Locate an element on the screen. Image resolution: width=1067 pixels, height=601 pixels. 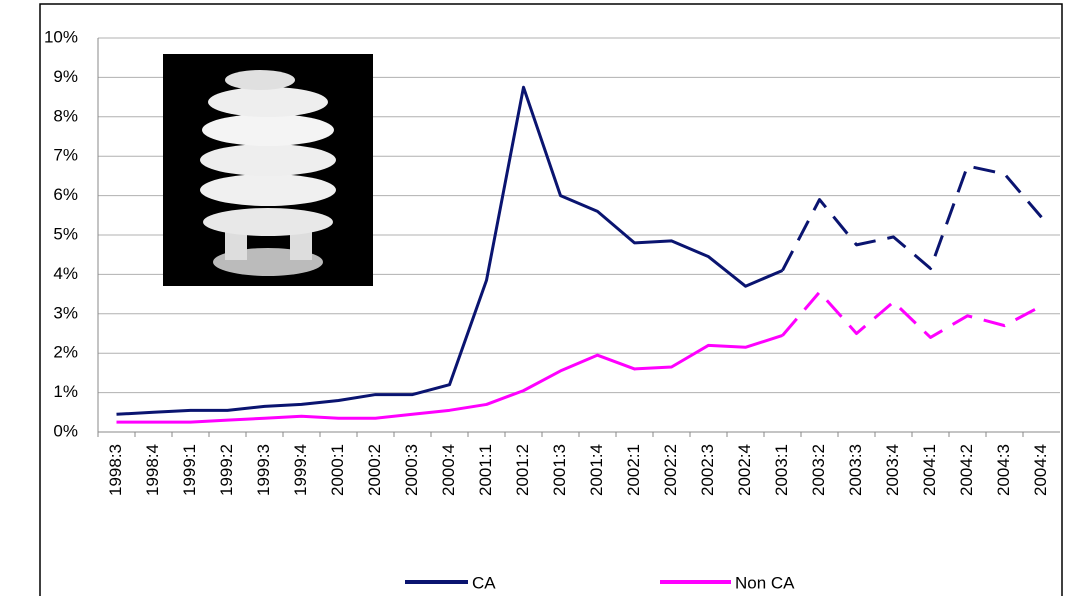
x-tick-label: 2004:1 is located at coordinates (929, 470).